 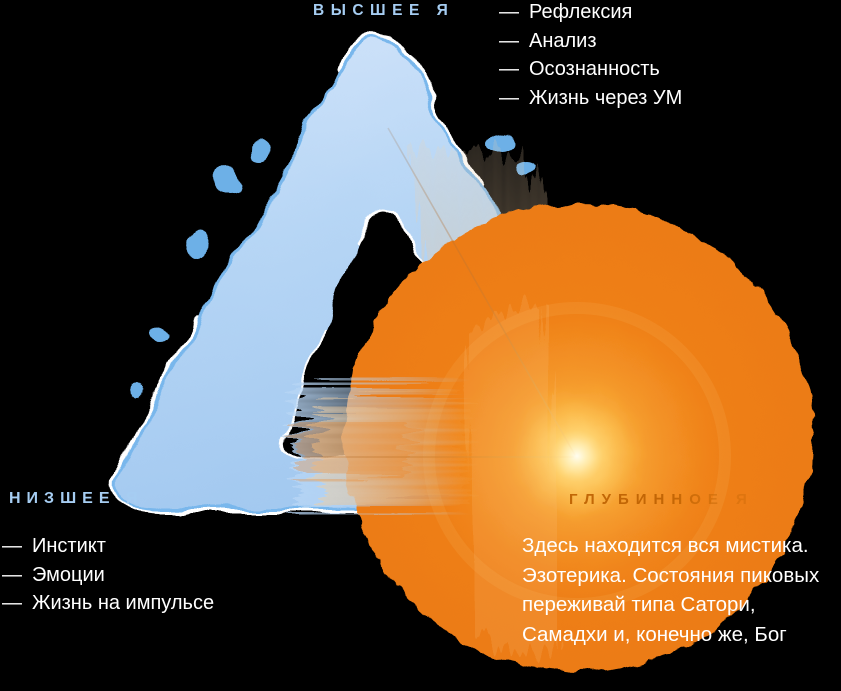 I want to click on glow-core, so click(x=577, y=456).